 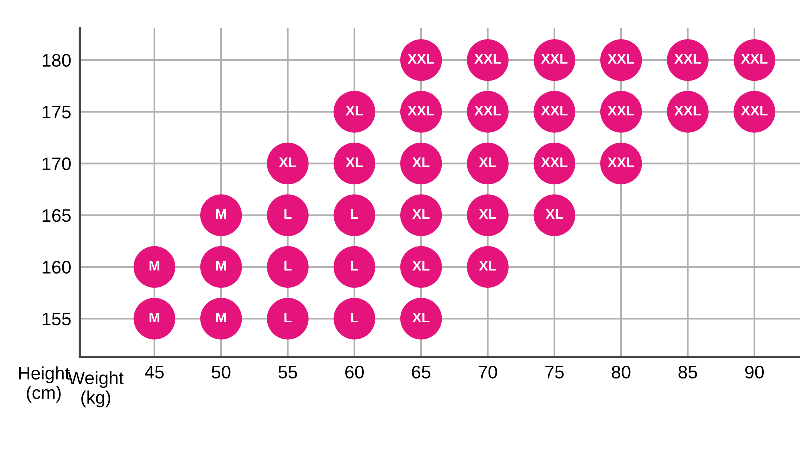 I want to click on y-tick-label: 155, so click(x=56, y=319).